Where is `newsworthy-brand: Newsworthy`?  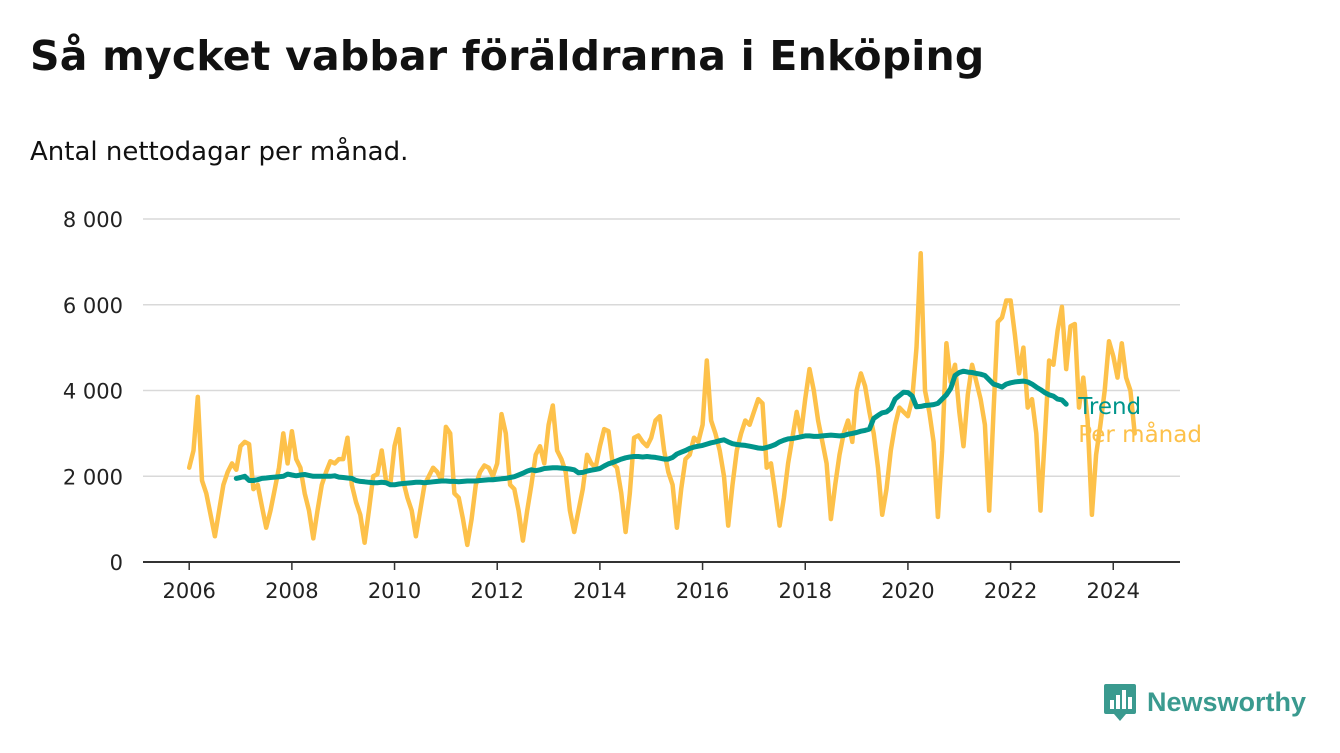 newsworthy-brand: Newsworthy is located at coordinates (1204, 702).